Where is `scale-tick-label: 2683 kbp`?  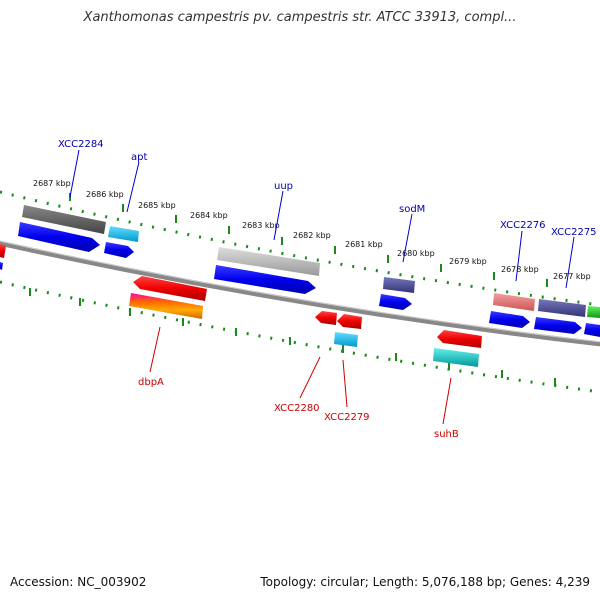 scale-tick-label: 2683 kbp is located at coordinates (261, 225).